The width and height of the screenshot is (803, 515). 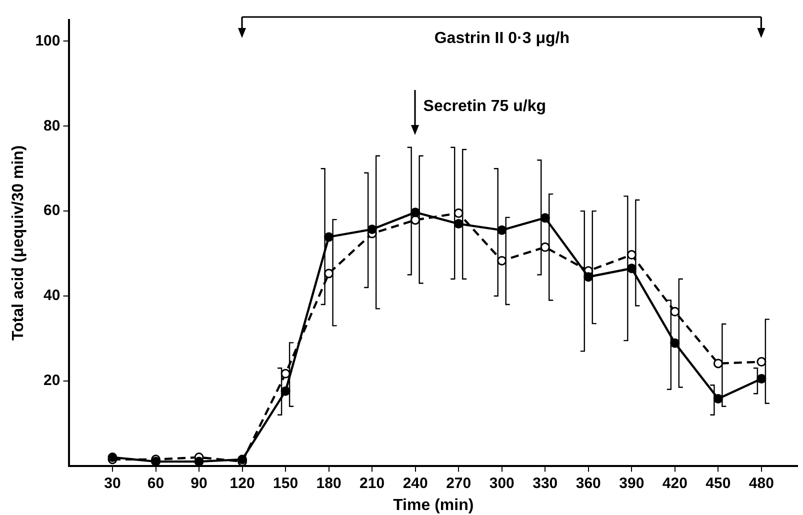 What do you see at coordinates (433, 505) in the screenshot?
I see `x-axis-title: Time (min)` at bounding box center [433, 505].